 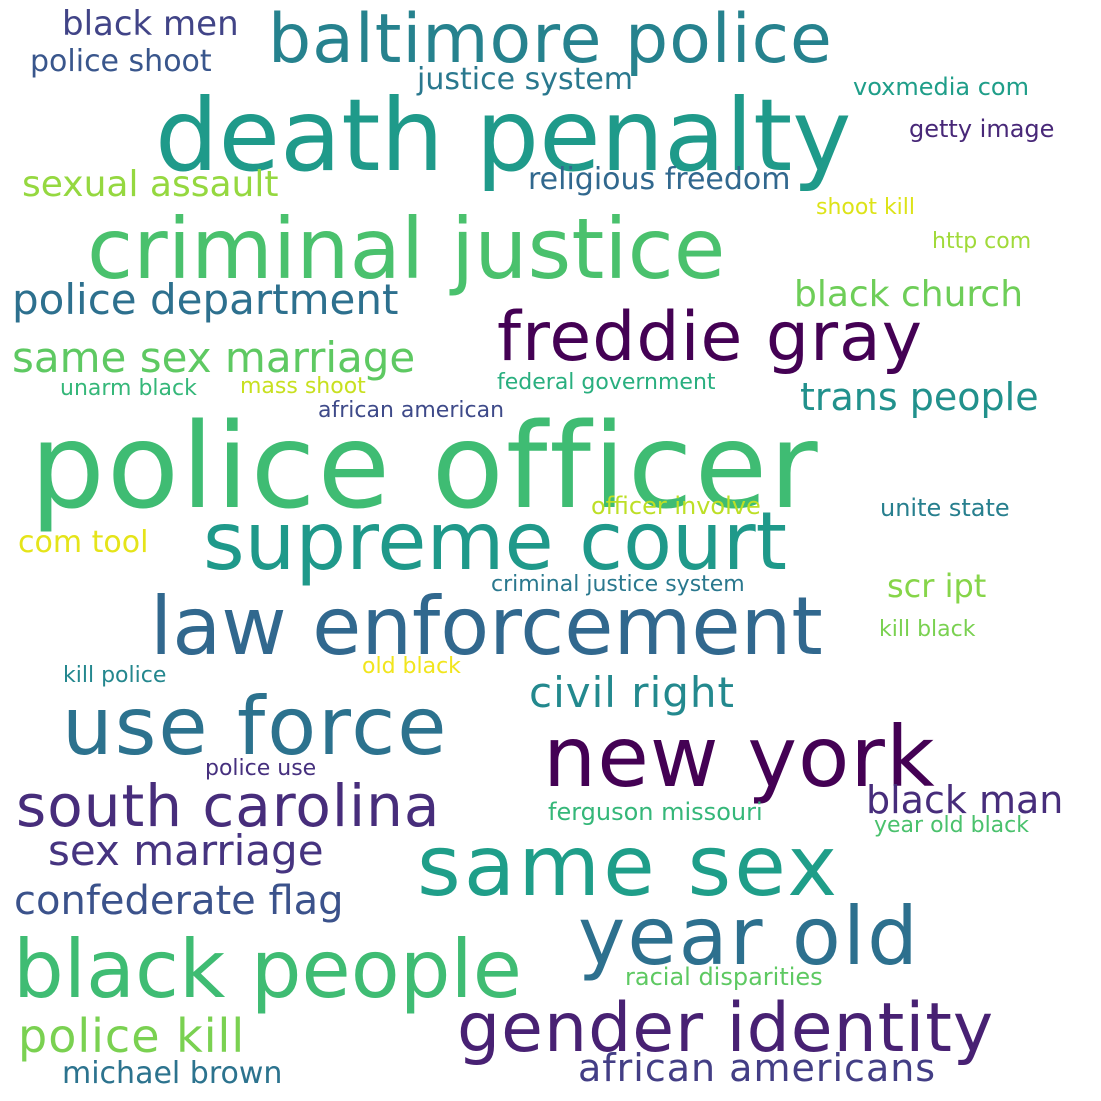 I want to click on word-south-carolina: south carolina, so click(x=228, y=806).